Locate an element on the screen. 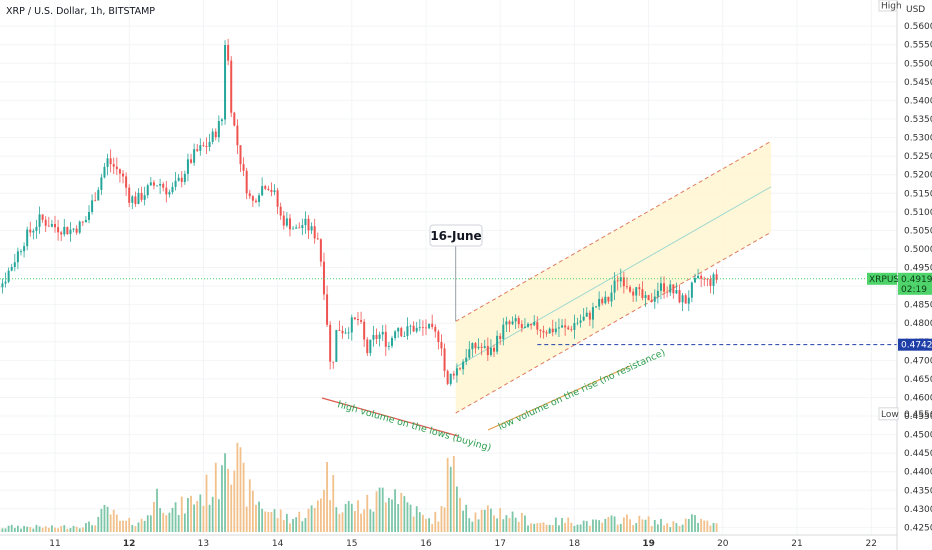  event-label-16-june: 16-June is located at coordinates (456, 235).